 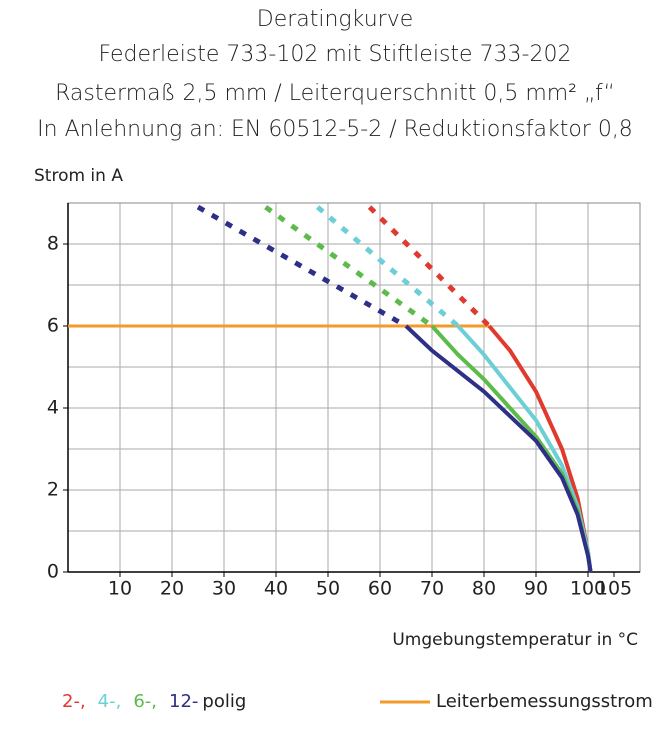 What do you see at coordinates (484, 589) in the screenshot?
I see `x-tick-label: 80` at bounding box center [484, 589].